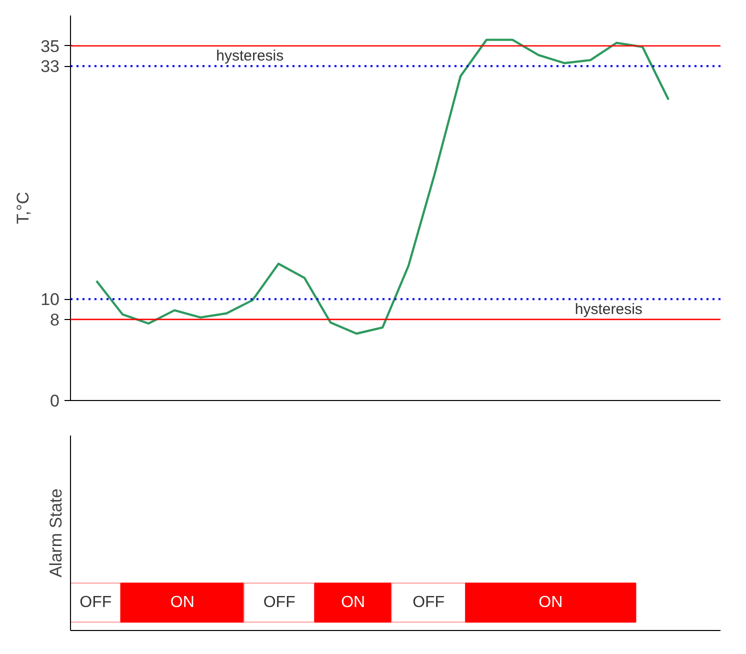 This screenshot has height=654, width=746. What do you see at coordinates (50, 46) in the screenshot?
I see `y-tick-label: 35` at bounding box center [50, 46].